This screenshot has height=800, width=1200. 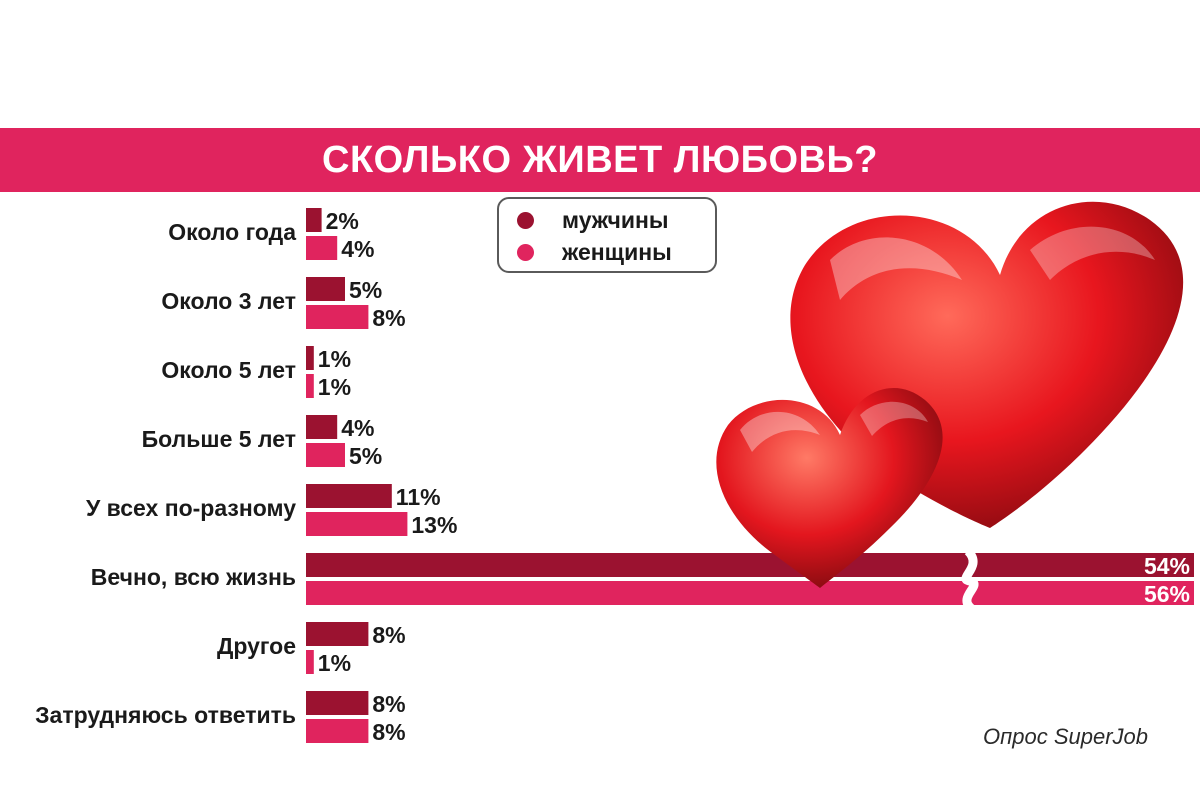 What do you see at coordinates (1167, 594) in the screenshot?
I see `data-label: 56%` at bounding box center [1167, 594].